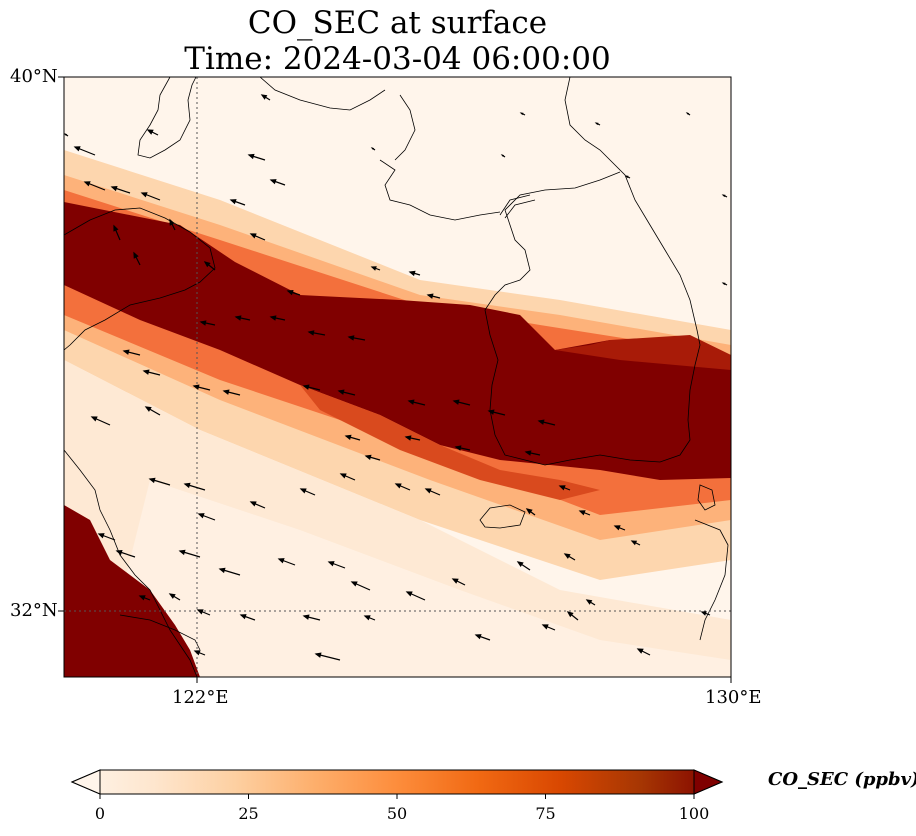 This screenshot has width=916, height=836. I want to click on colorbar-extend-high, so click(708, 782).